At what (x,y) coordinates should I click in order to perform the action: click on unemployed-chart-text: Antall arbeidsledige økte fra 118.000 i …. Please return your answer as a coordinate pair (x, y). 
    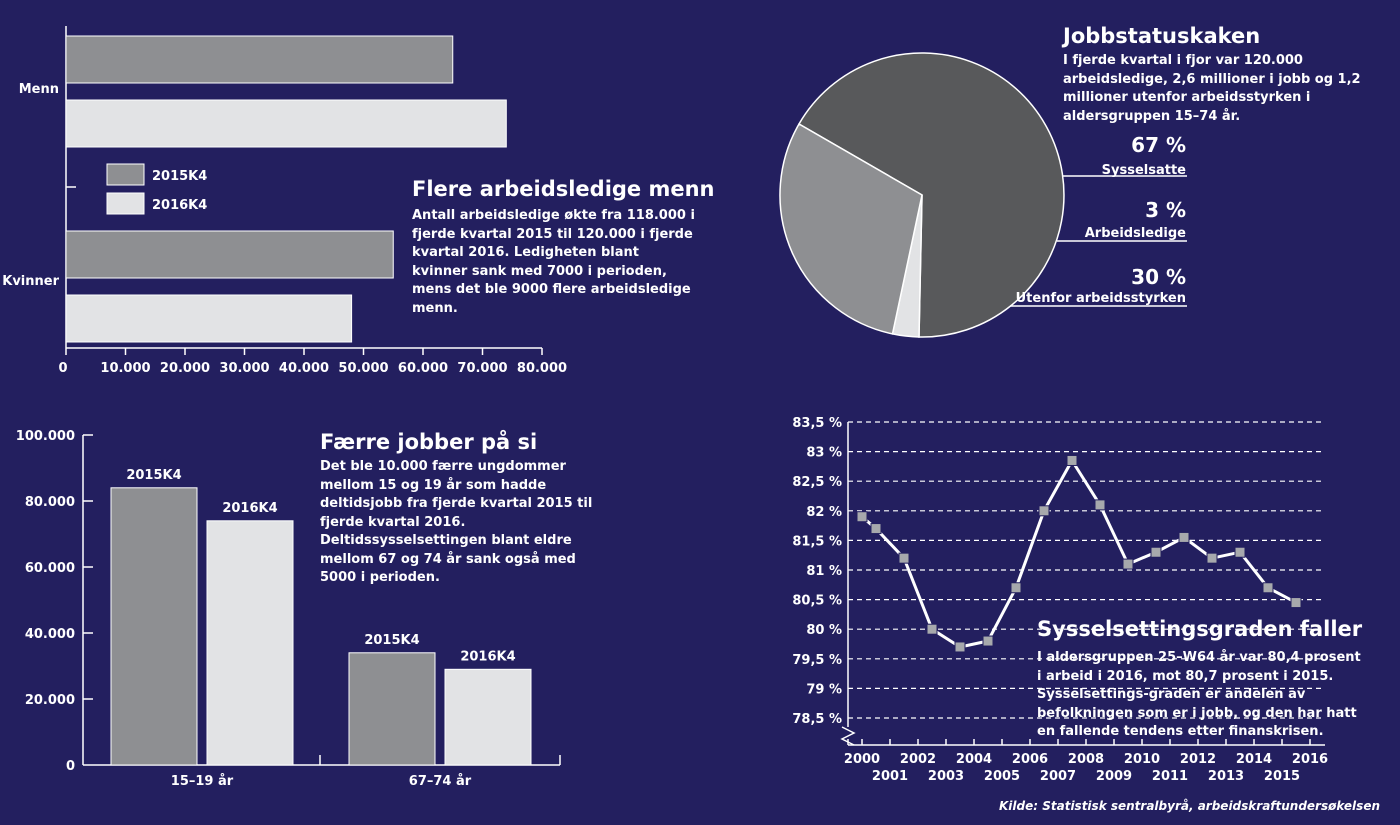
    Looking at the image, I should click on (553, 262).